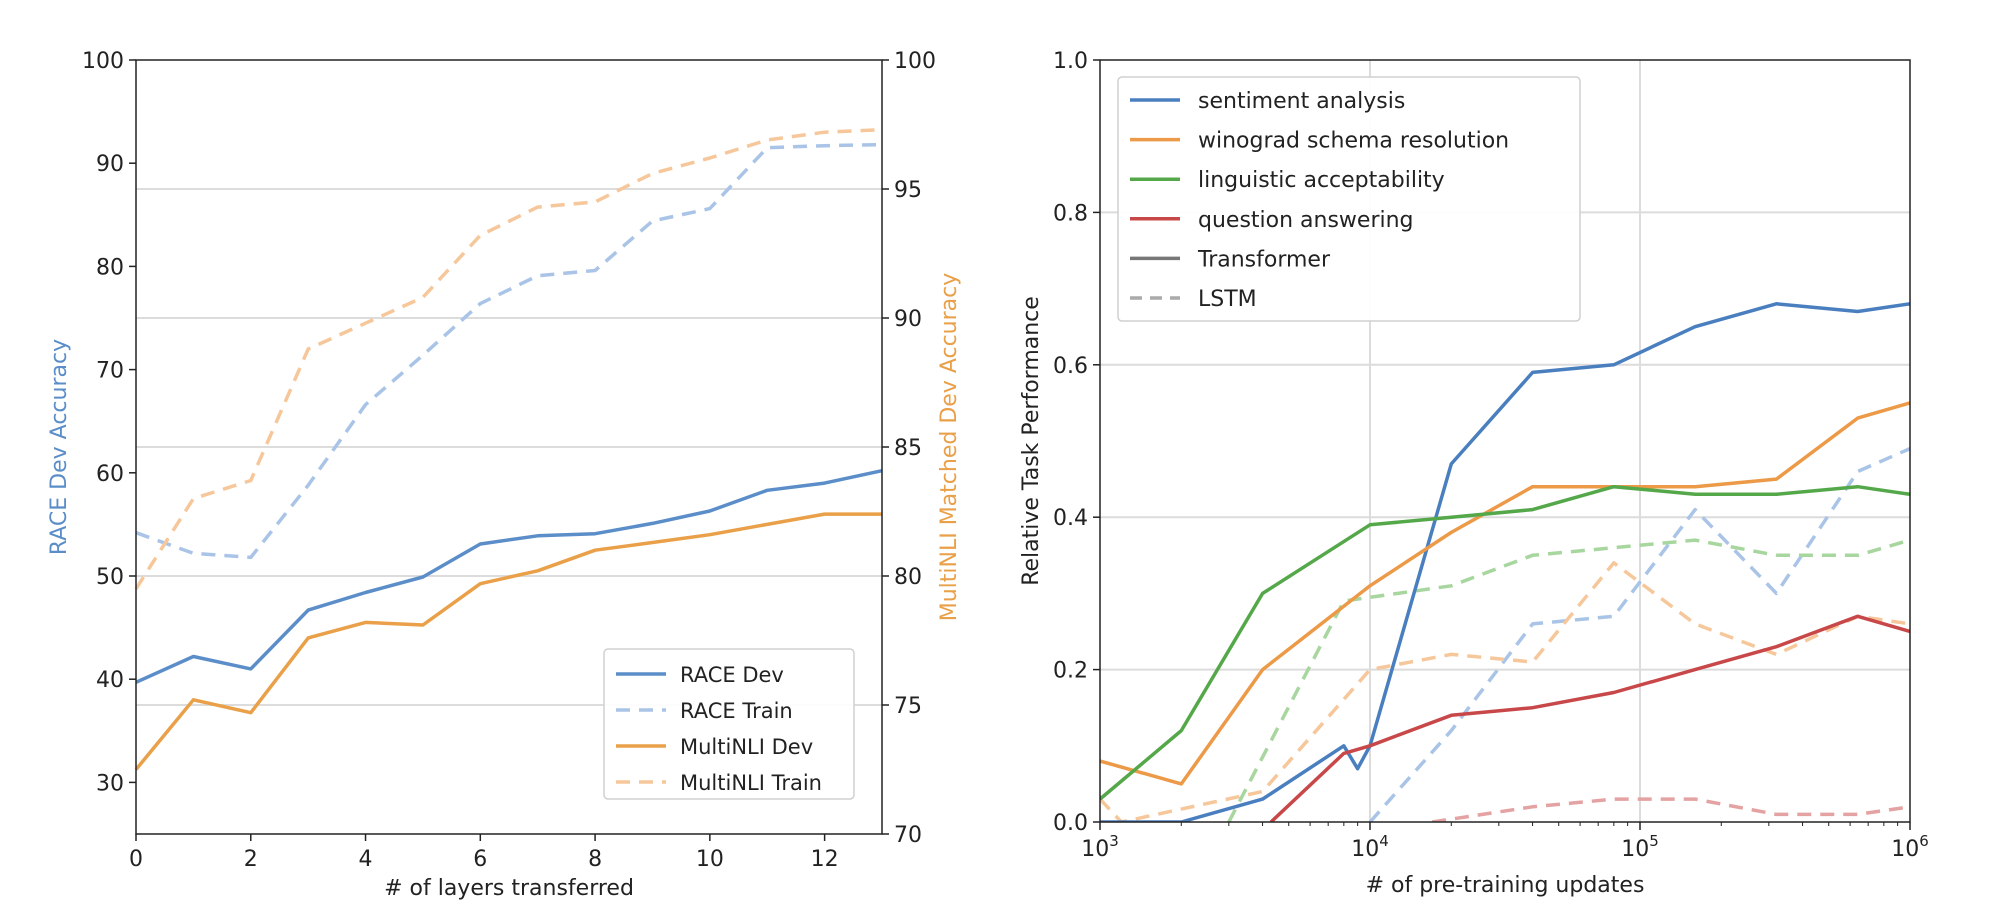  I want to click on left-y-tick-label: 90, so click(110, 164).